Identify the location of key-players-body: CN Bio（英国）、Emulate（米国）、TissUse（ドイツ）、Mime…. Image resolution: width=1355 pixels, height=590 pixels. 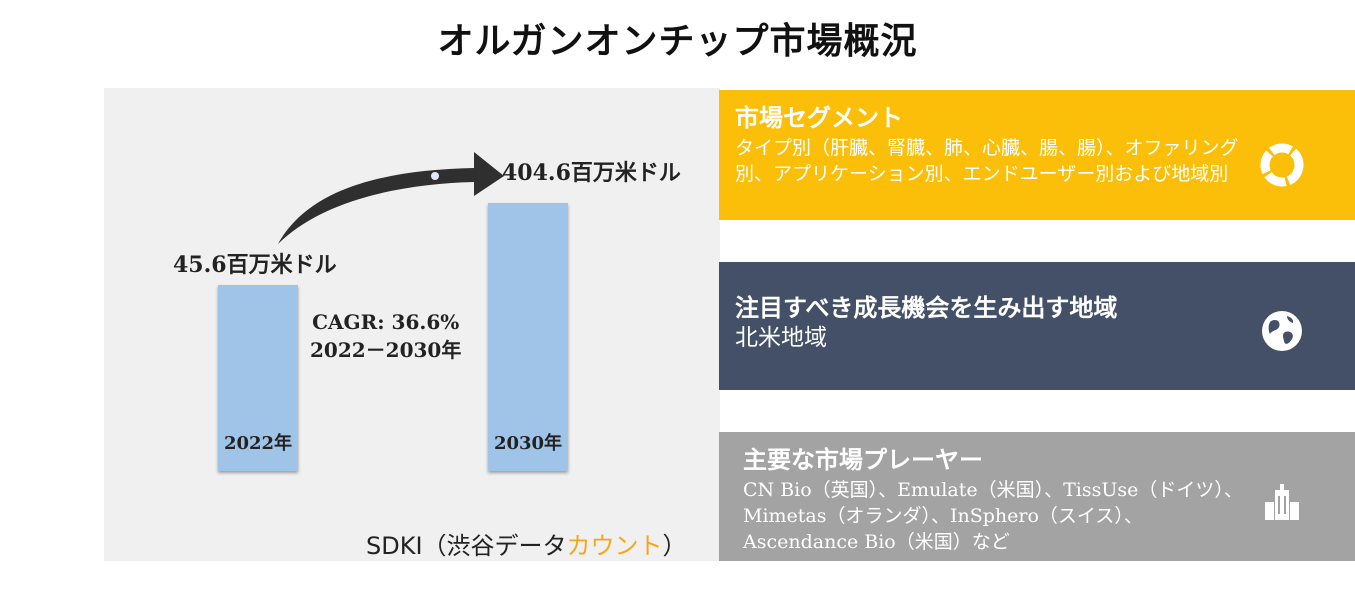
(993, 516).